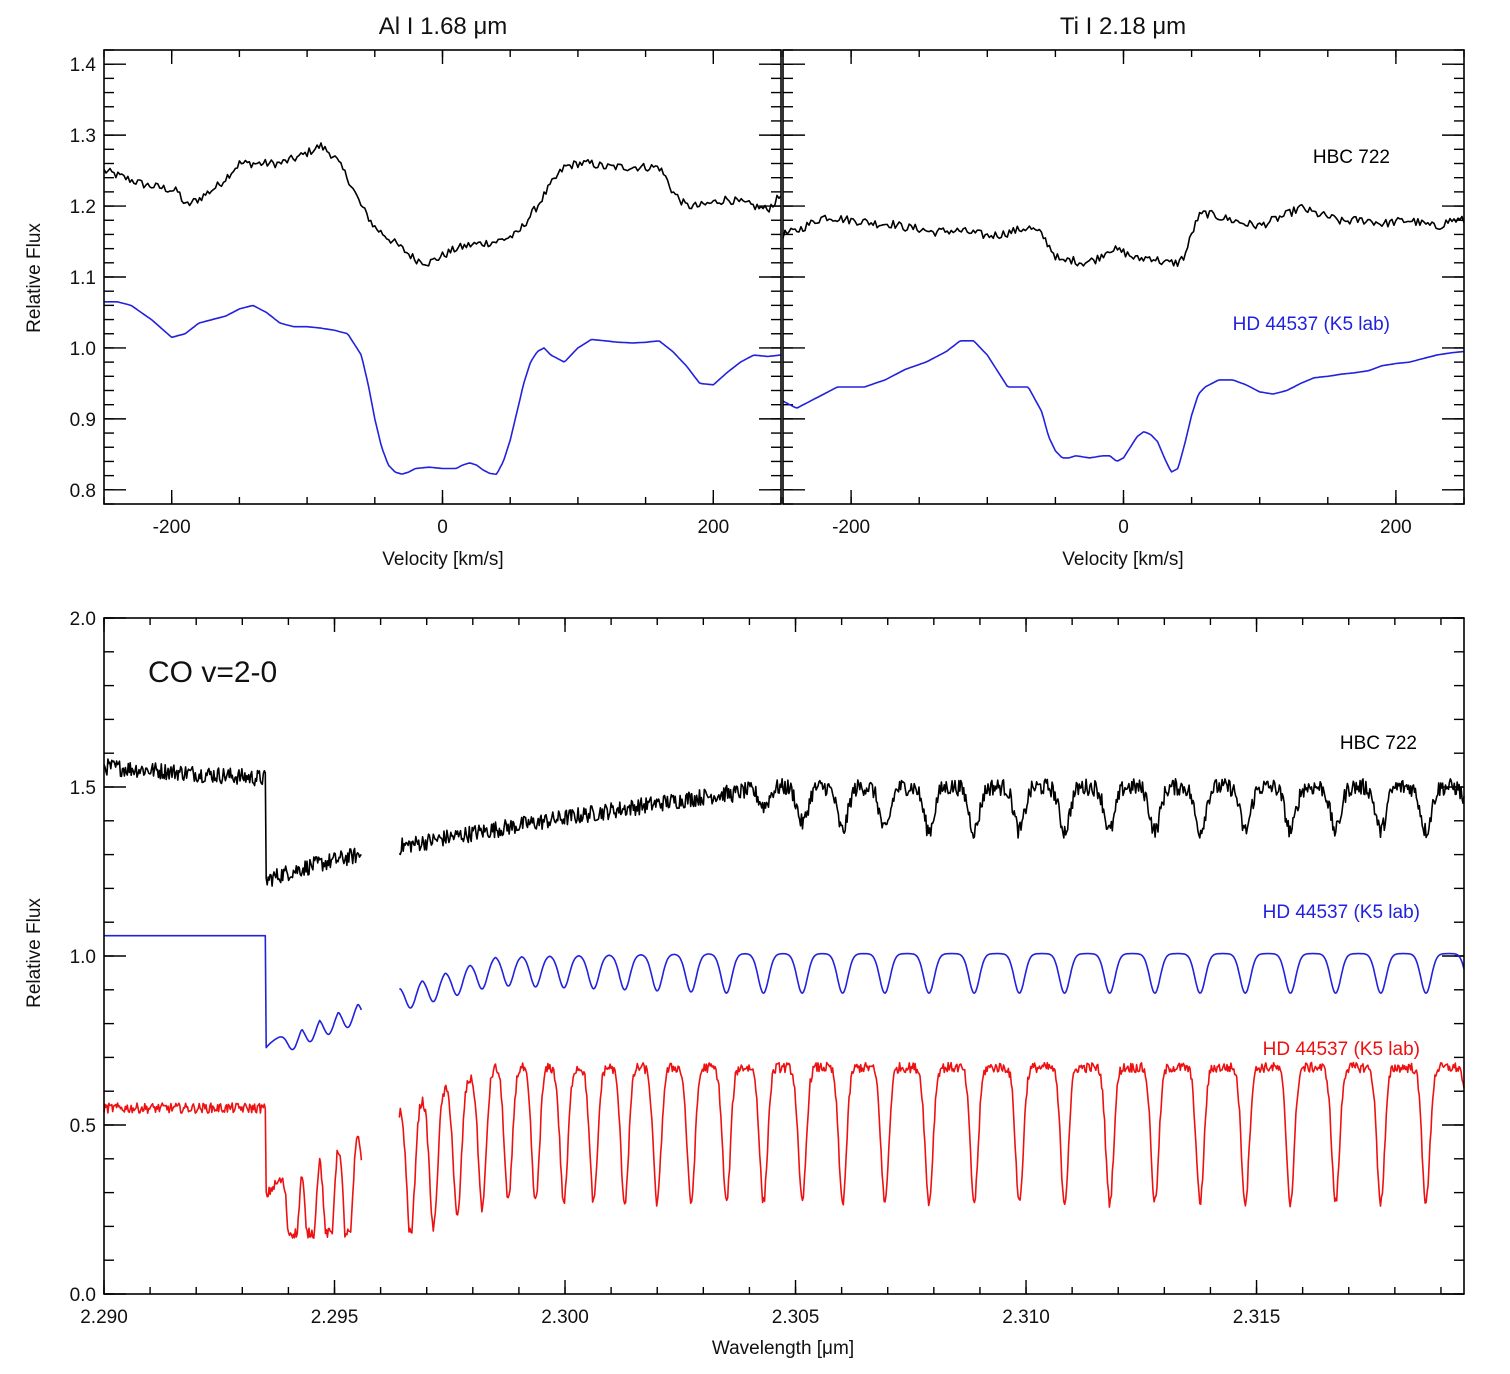  I want to click on x-tick-label: 2.305, so click(796, 1317).